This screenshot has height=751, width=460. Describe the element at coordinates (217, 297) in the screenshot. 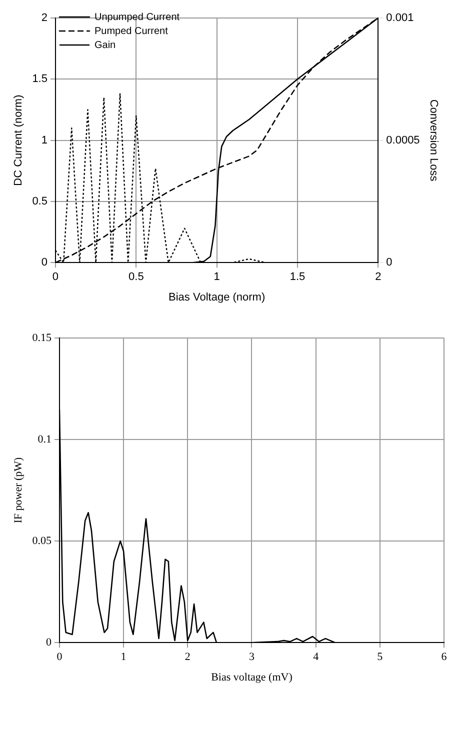

I see `x-axis-title: Bias Voltage (norm)` at that location.